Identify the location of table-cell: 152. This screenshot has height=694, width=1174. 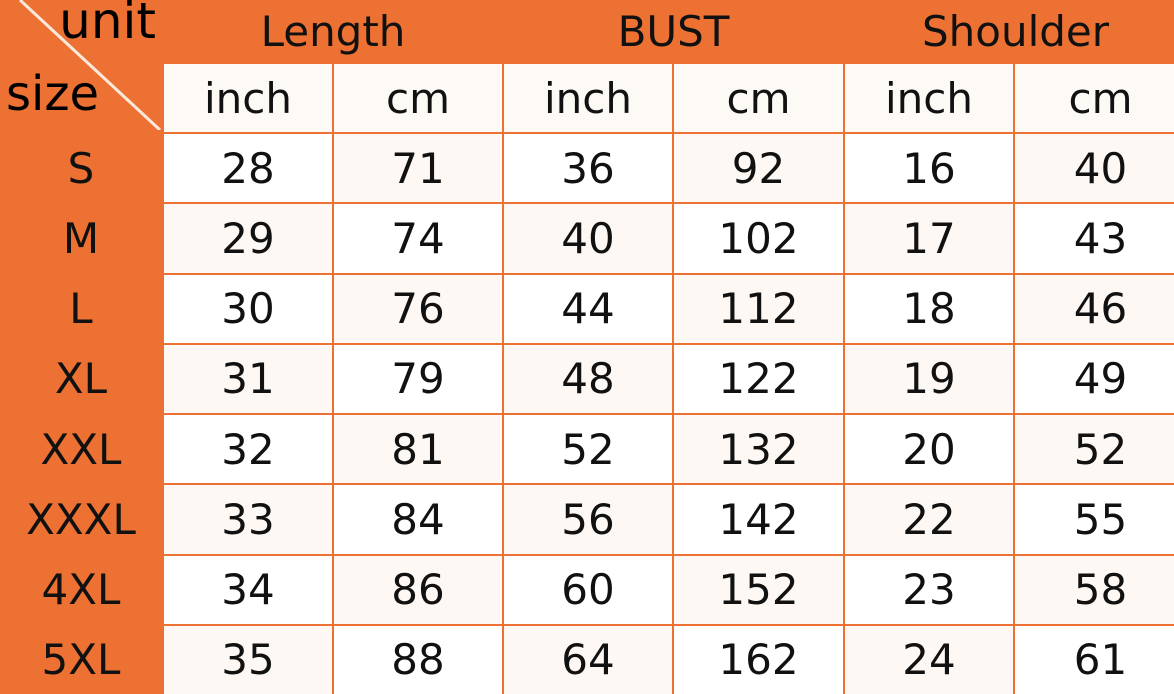
(758, 589).